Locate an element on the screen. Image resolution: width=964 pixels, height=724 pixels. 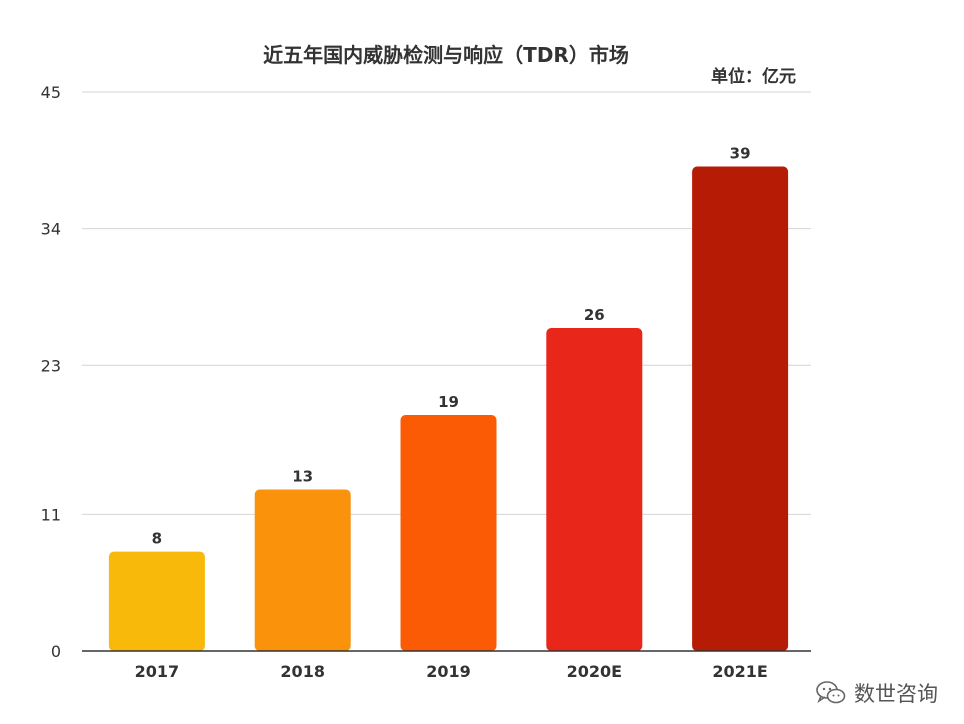
data-label: 26 is located at coordinates (594, 315).